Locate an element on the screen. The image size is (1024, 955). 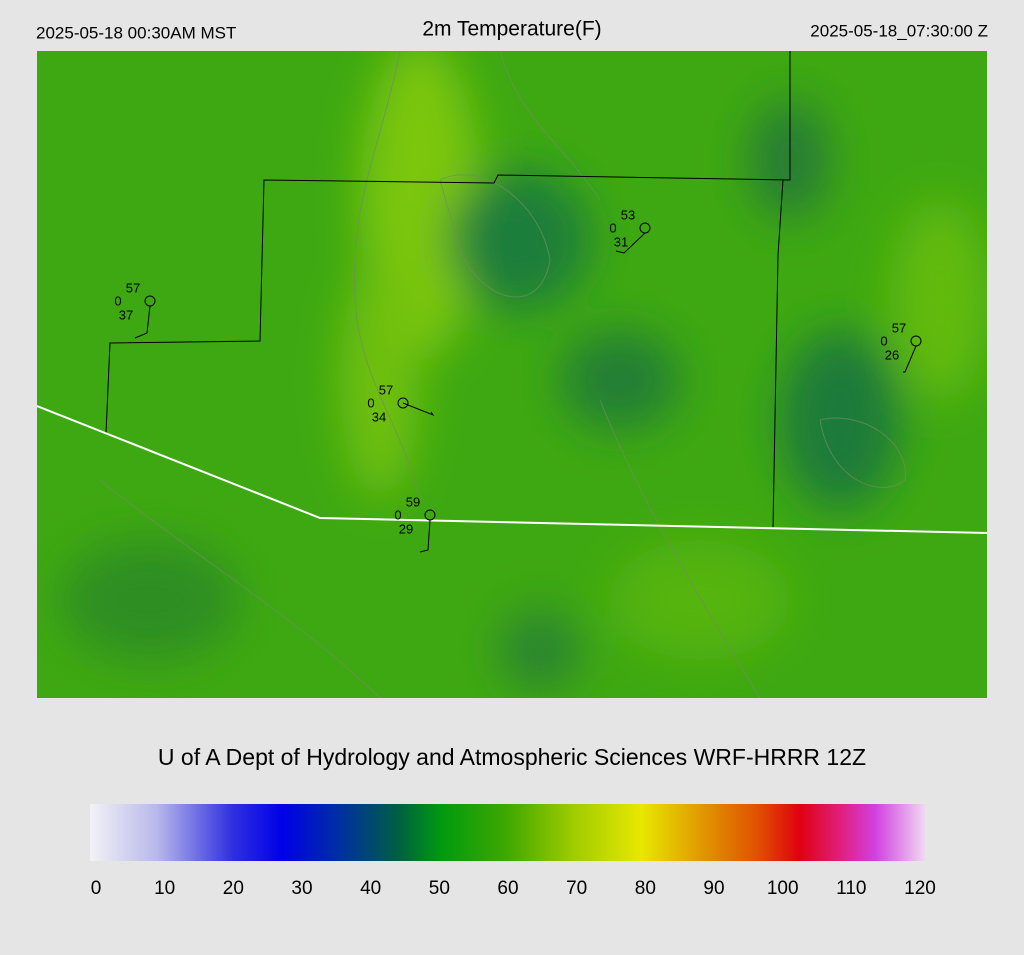
local-time: 2025-05-18 00:30AM MST is located at coordinates (136, 32).